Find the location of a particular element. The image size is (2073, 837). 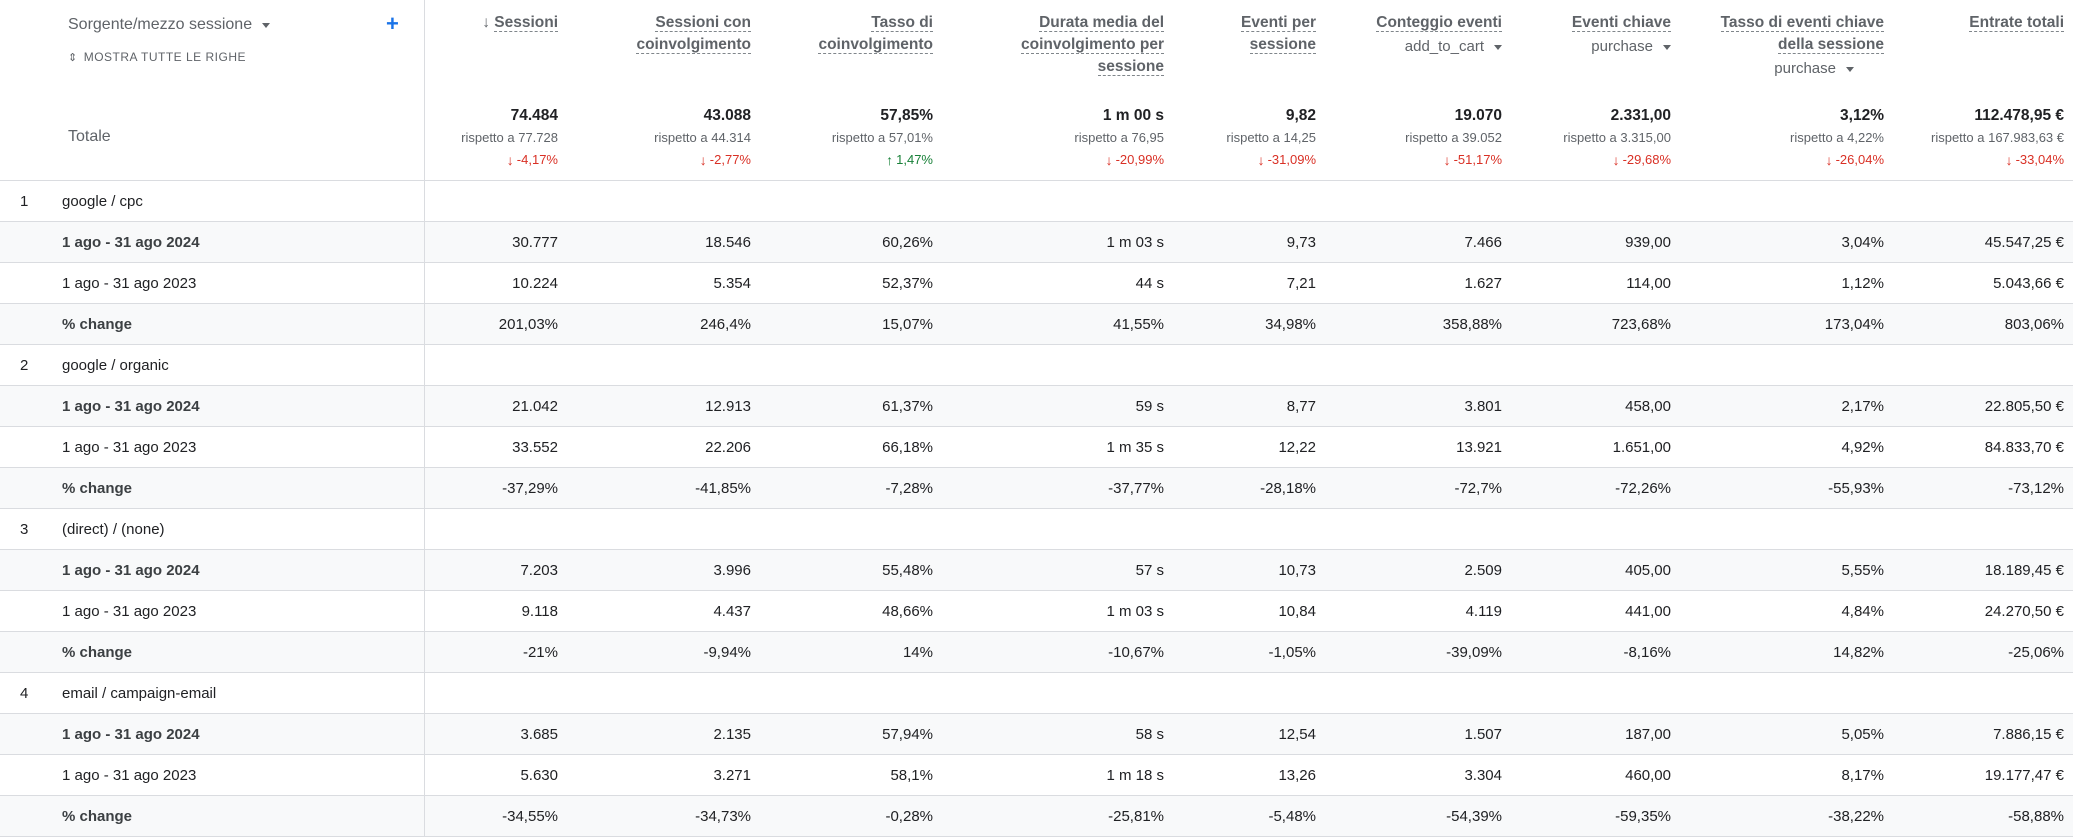

table-cell: 12.913 is located at coordinates (728, 406).